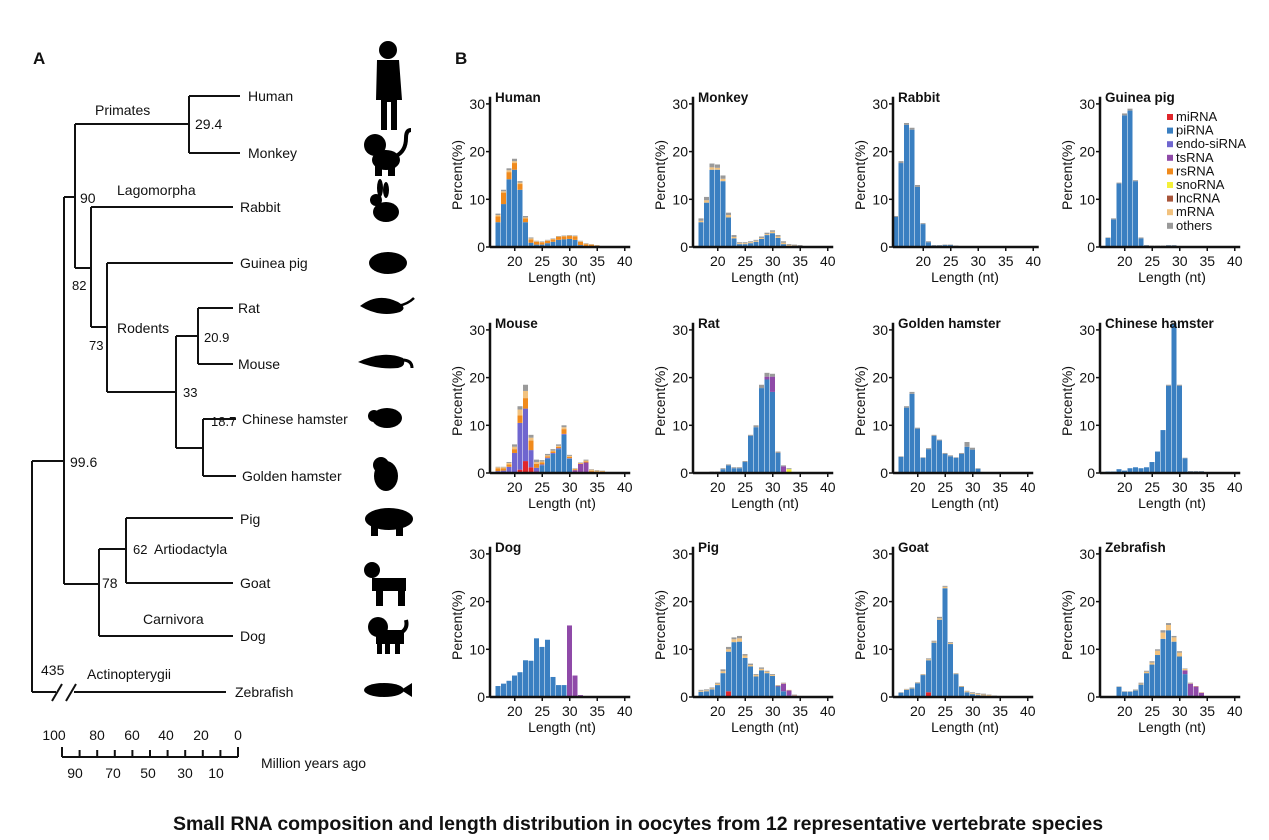  Describe the element at coordinates (772, 232) in the screenshot. I see `bar-mrna-30nt` at that location.